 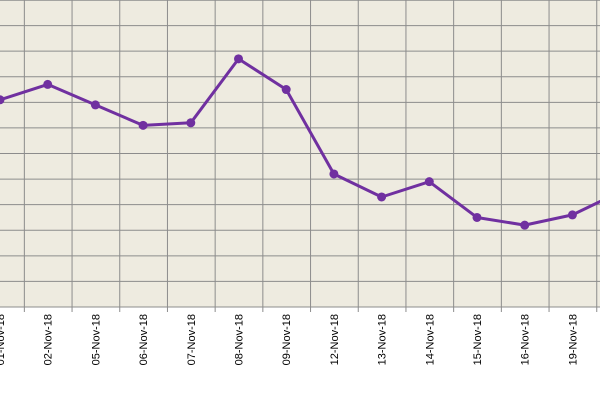 I want to click on x-tick-label: 14-Nov-18, so click(x=430, y=339).